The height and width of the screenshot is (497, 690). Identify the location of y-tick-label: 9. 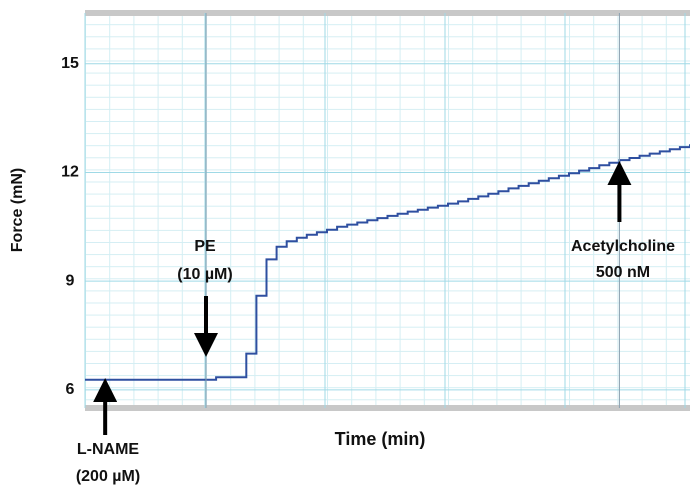
(70, 280).